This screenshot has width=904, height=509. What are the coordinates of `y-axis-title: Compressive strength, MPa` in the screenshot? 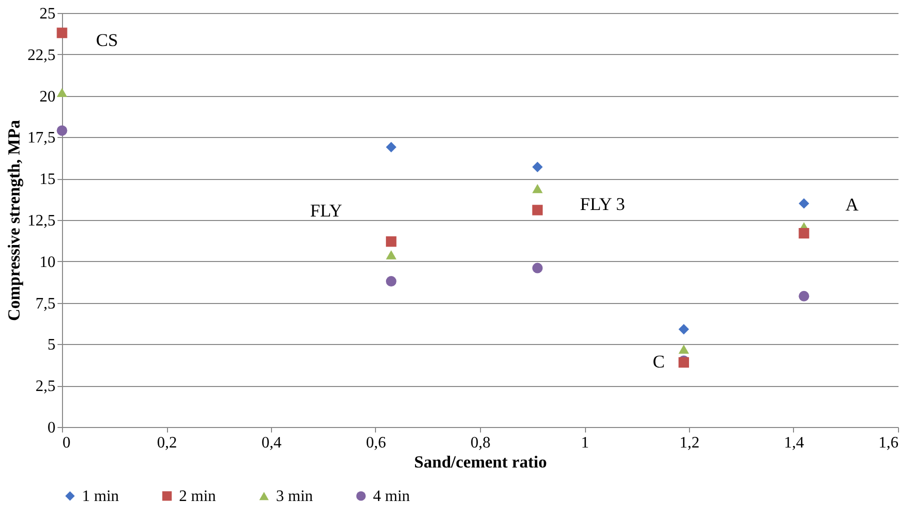 It's located at (14, 220).